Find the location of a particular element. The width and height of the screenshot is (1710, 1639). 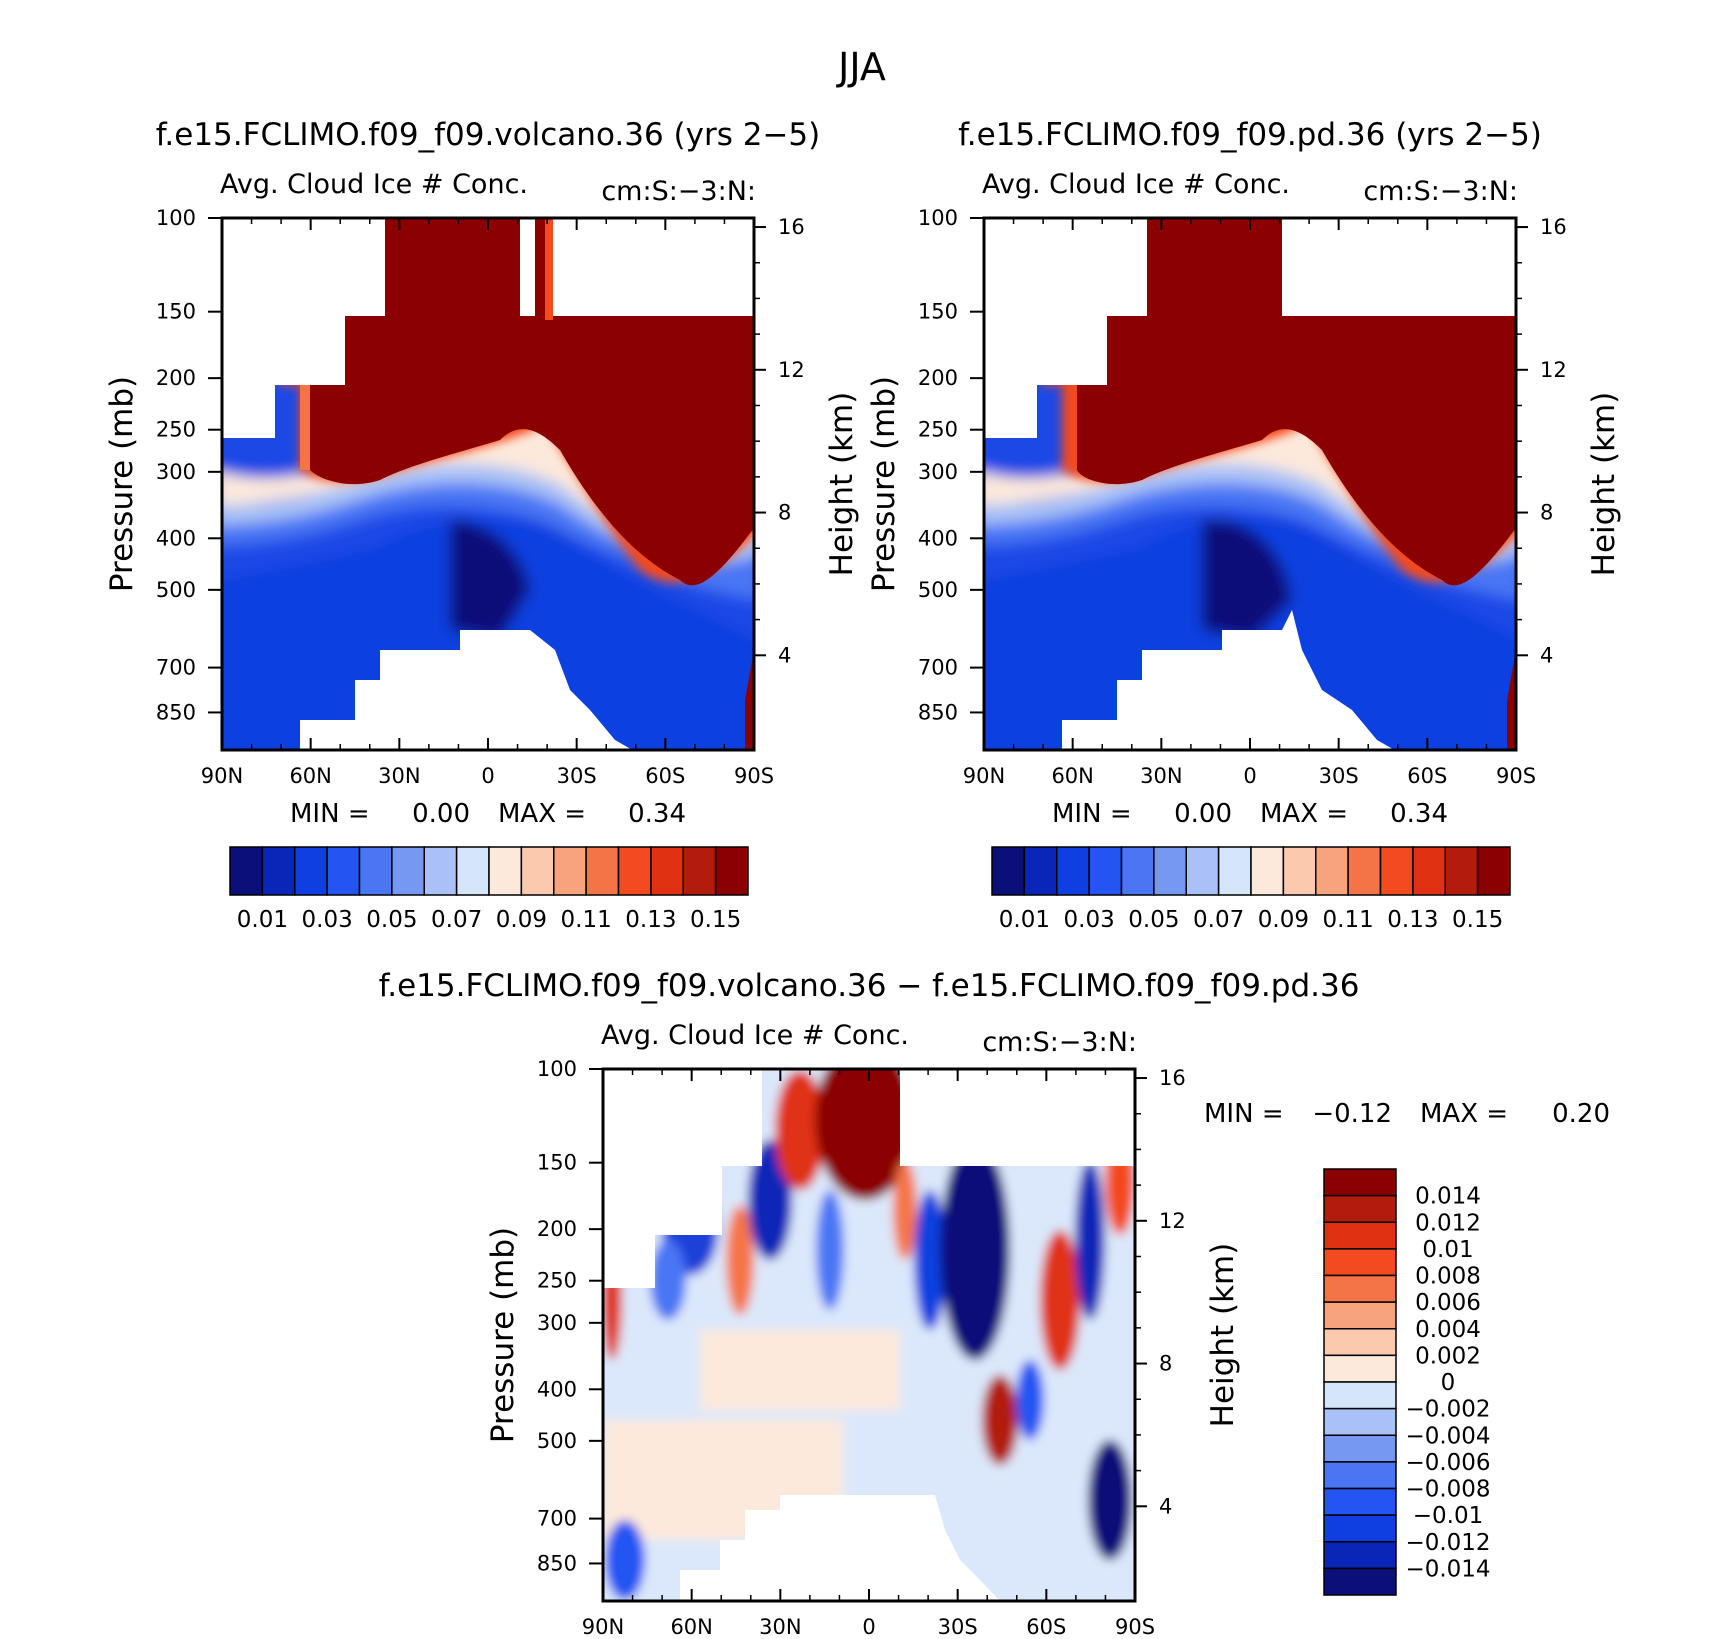

colorbar-label: −0.004 is located at coordinates (1447, 1436).